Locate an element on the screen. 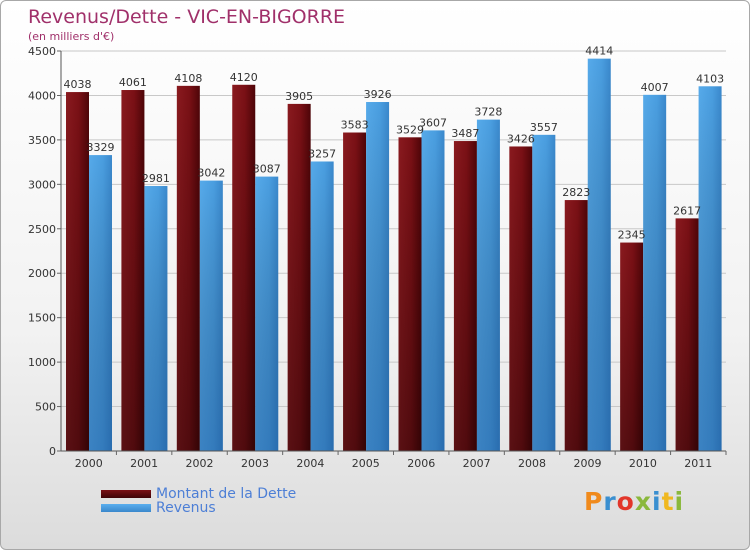  bar-shade-revenue-2008 is located at coordinates (544, 293).